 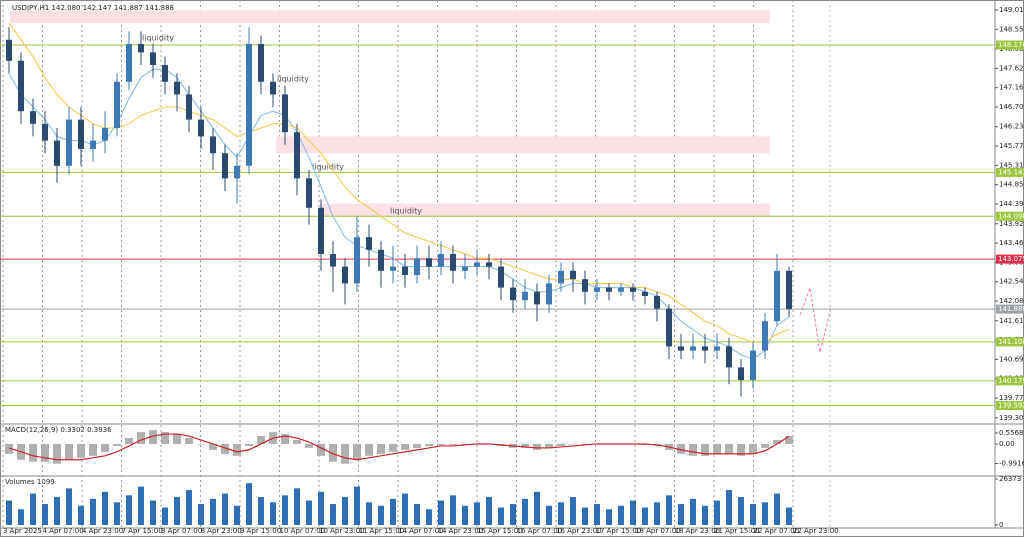 I want to click on projection, so click(x=815, y=319).